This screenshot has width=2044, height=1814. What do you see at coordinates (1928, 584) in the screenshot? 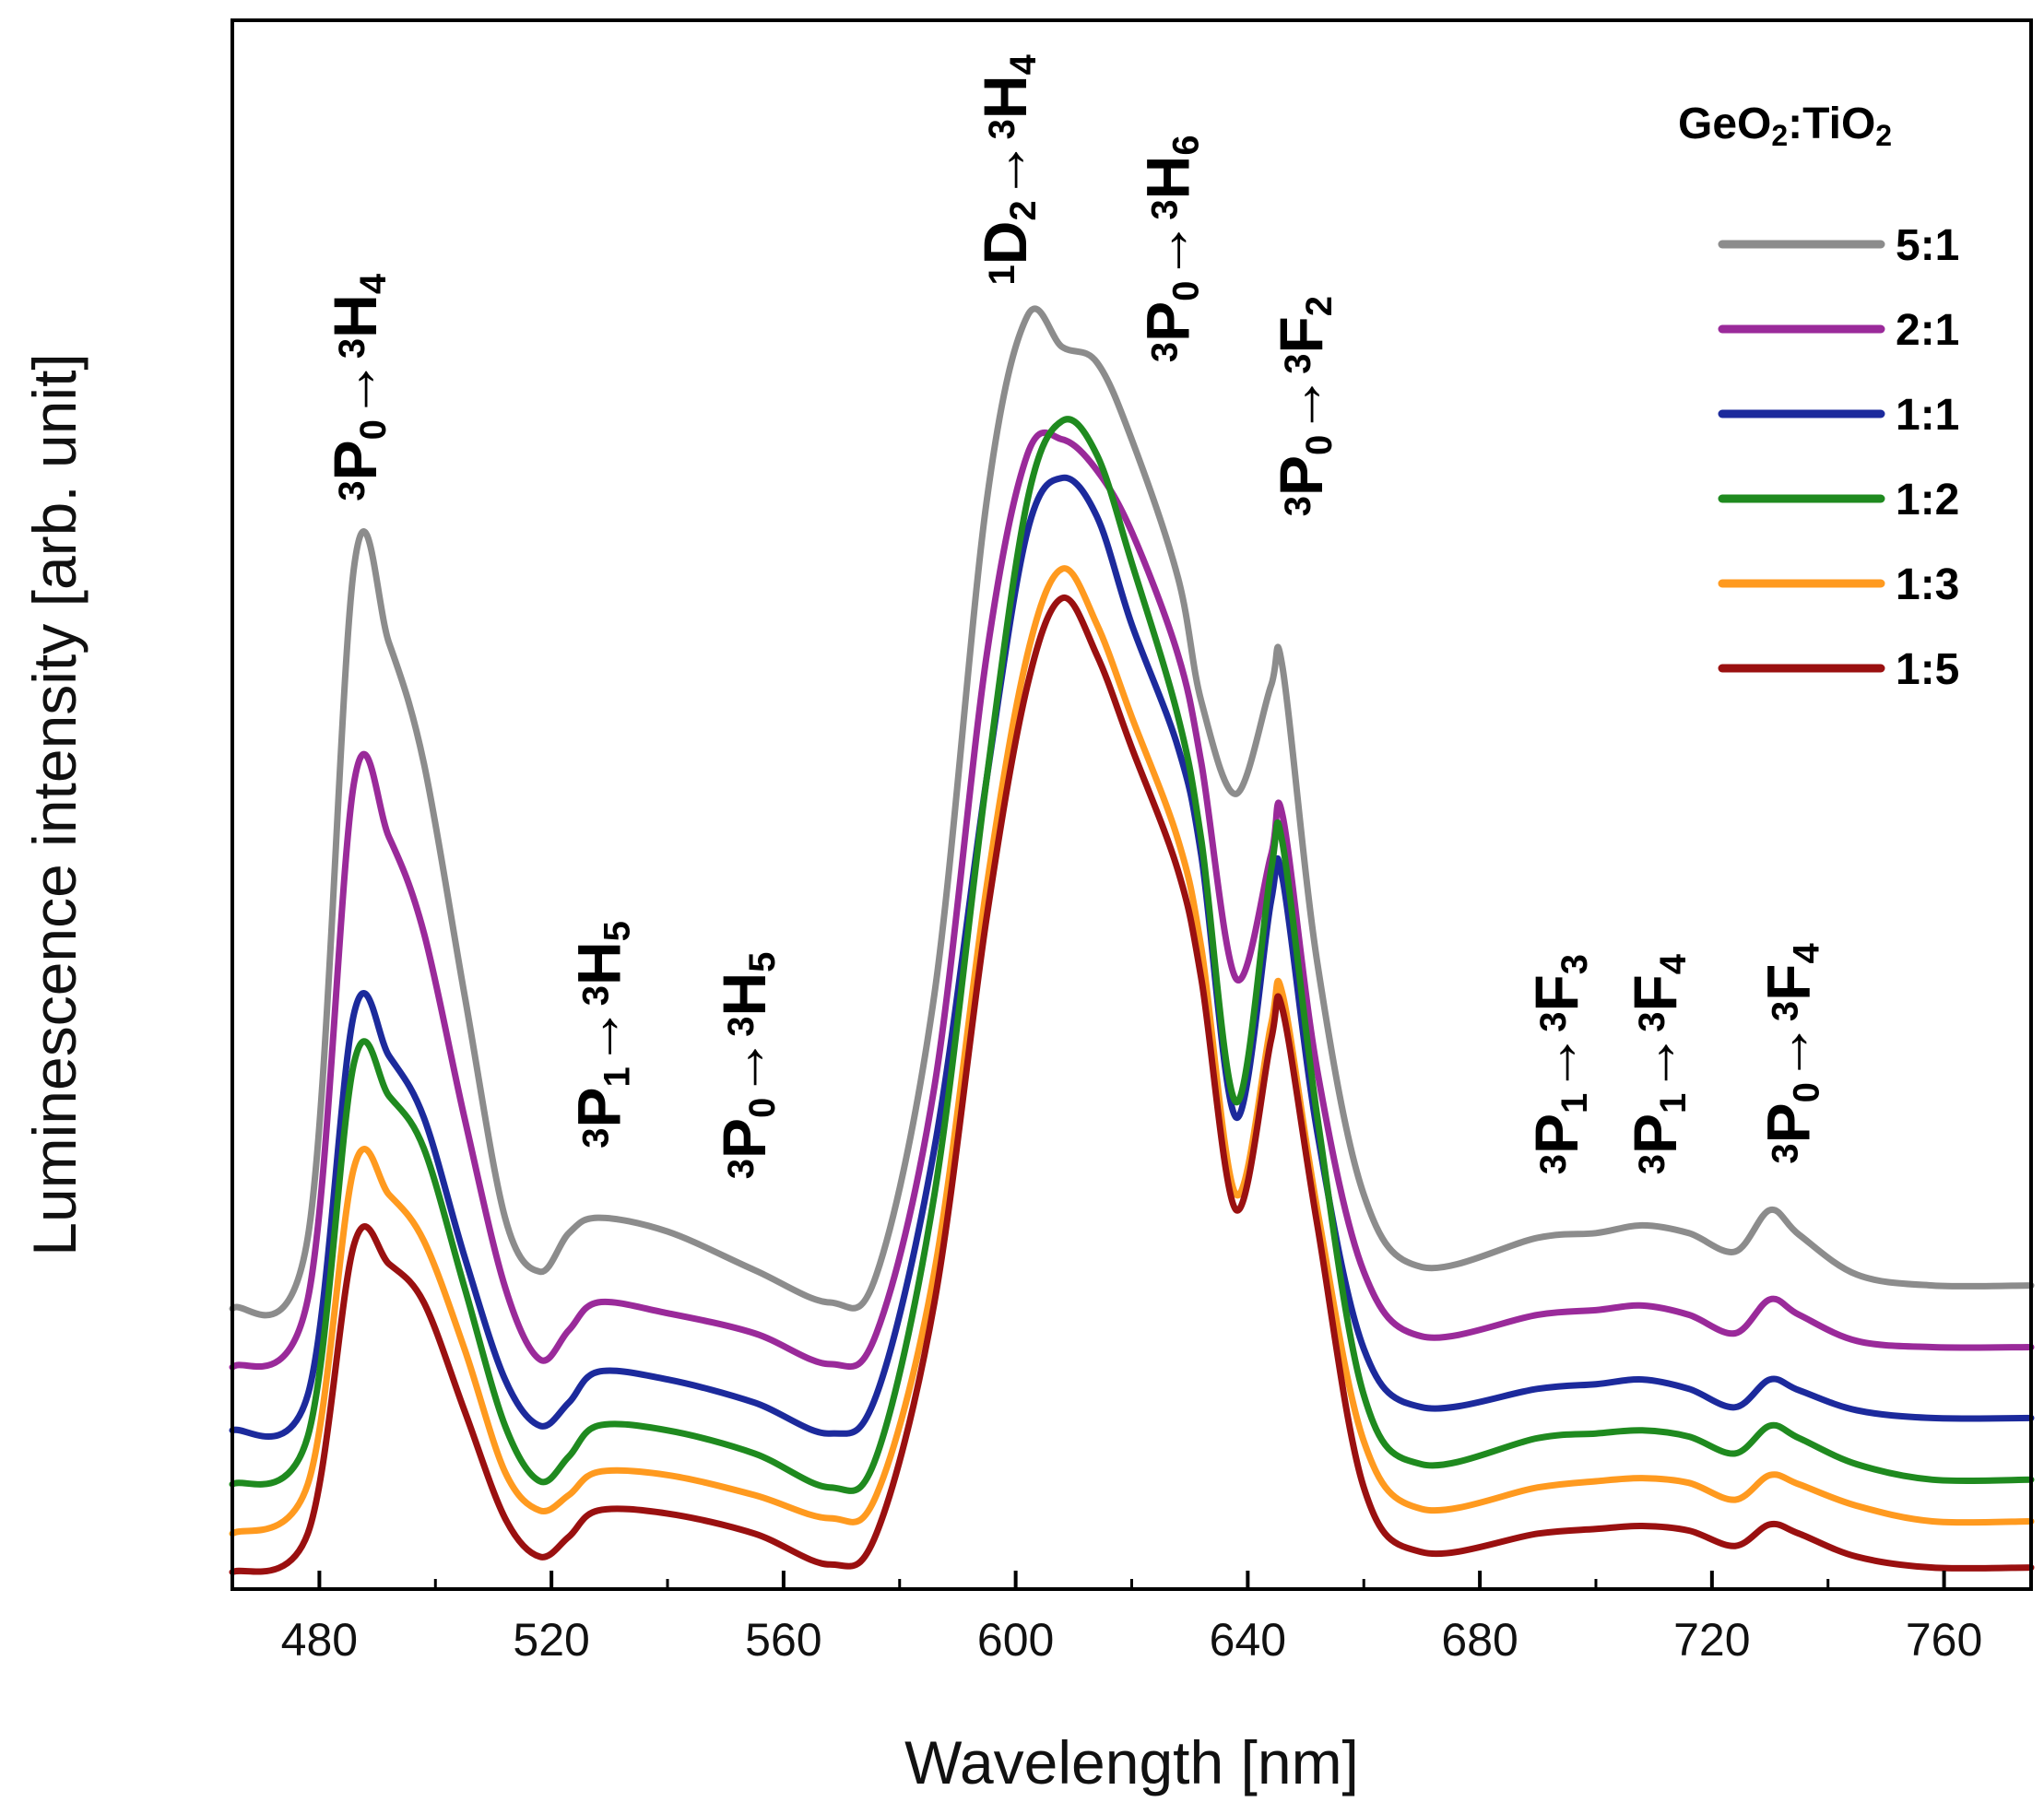
I see `legend-label: 1:3` at bounding box center [1928, 584].